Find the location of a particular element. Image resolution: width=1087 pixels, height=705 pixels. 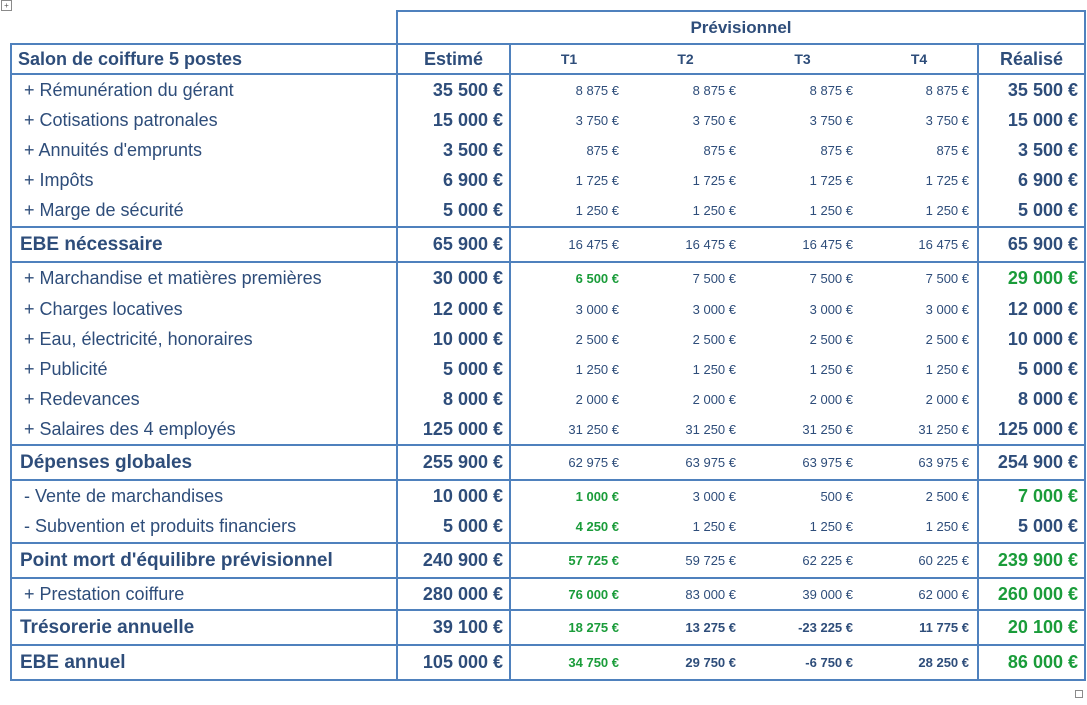

quarter-t4-cell: 60 225 € is located at coordinates (920, 560).